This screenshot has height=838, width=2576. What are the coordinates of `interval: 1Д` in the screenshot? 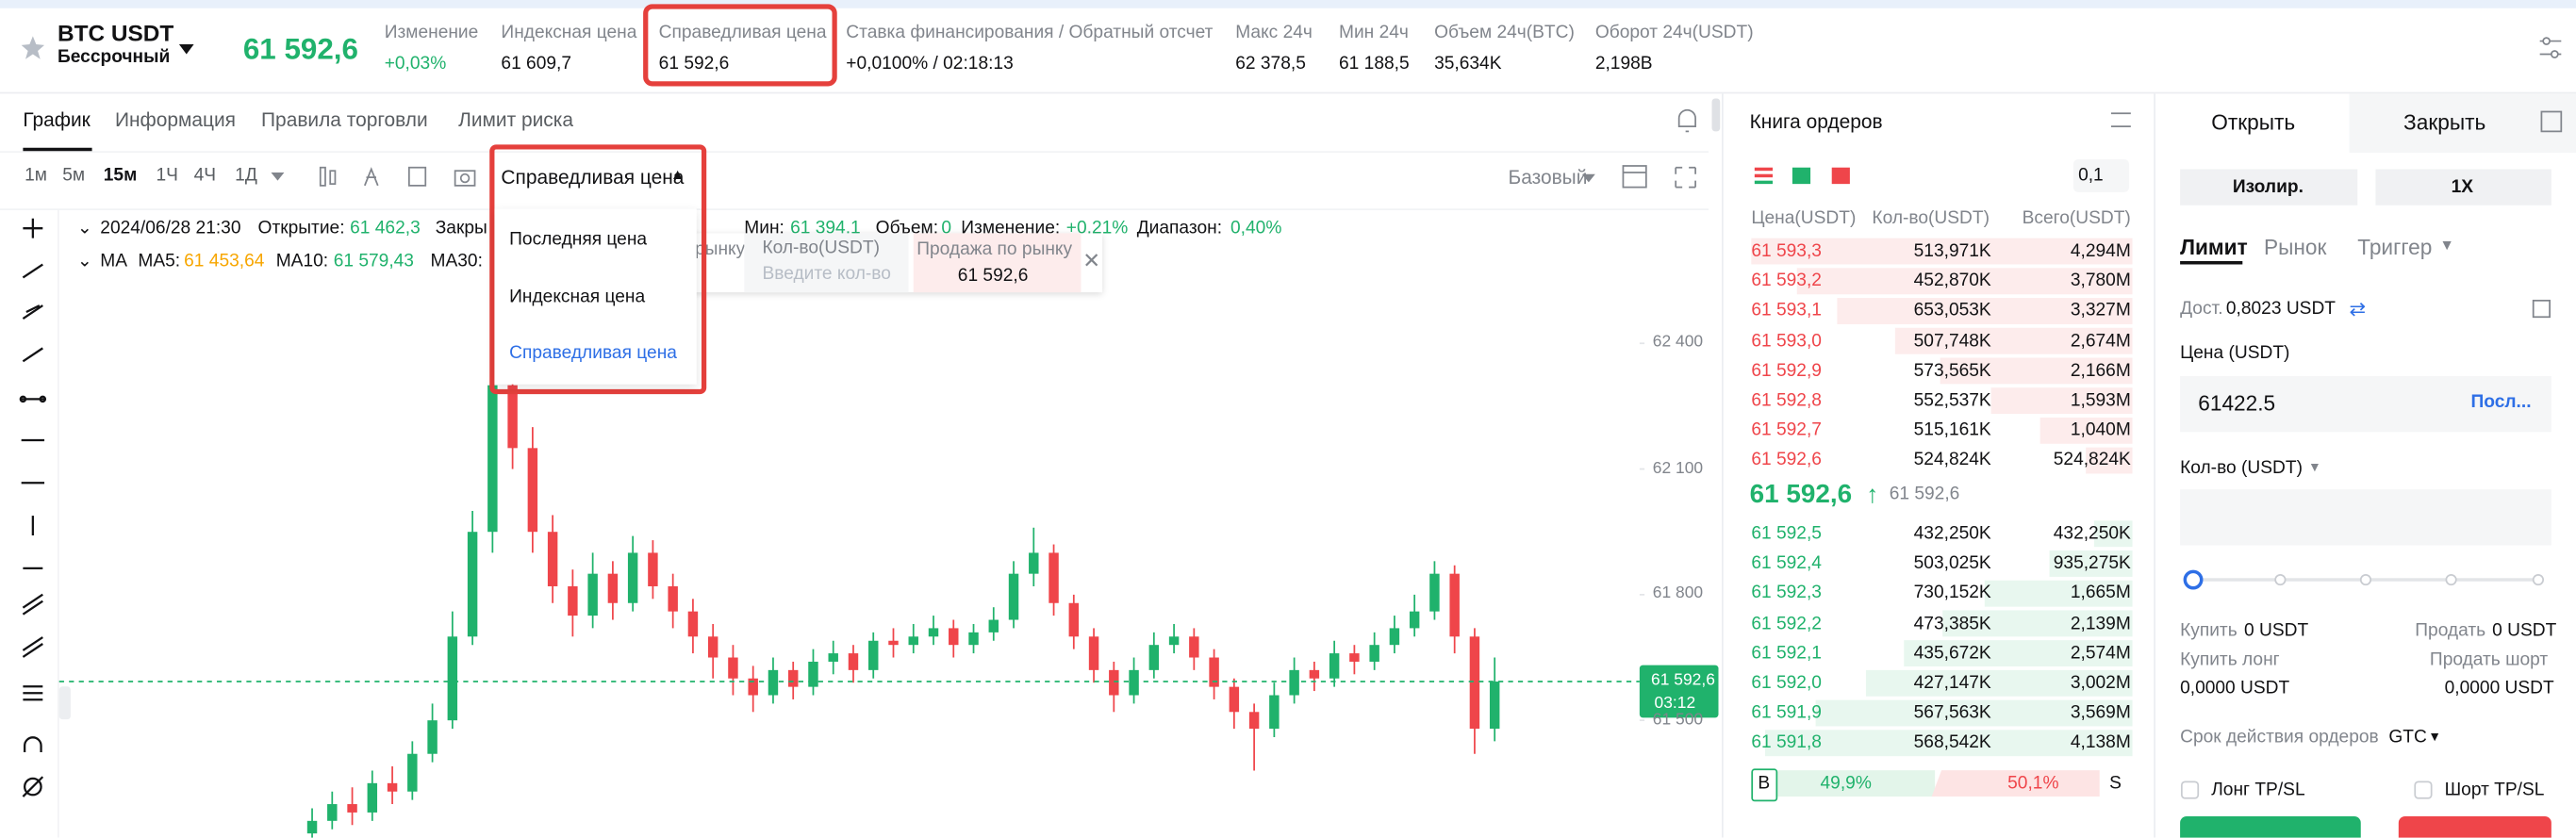 It's located at (246, 175).